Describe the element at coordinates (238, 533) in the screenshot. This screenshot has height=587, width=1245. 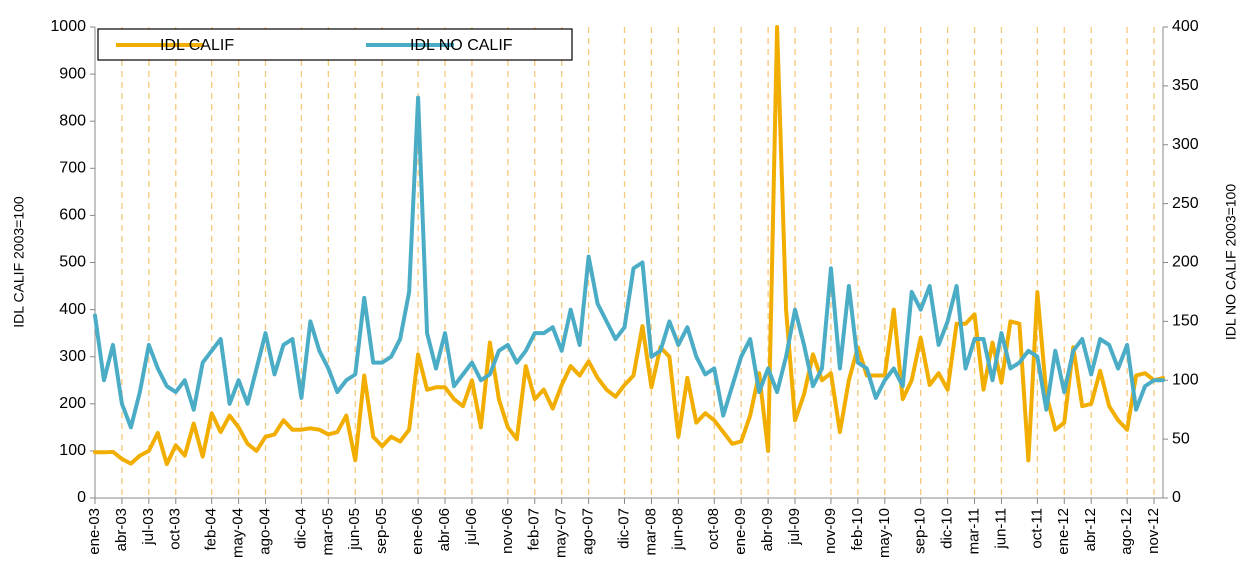
I see `x-tick-label: may-04` at that location.